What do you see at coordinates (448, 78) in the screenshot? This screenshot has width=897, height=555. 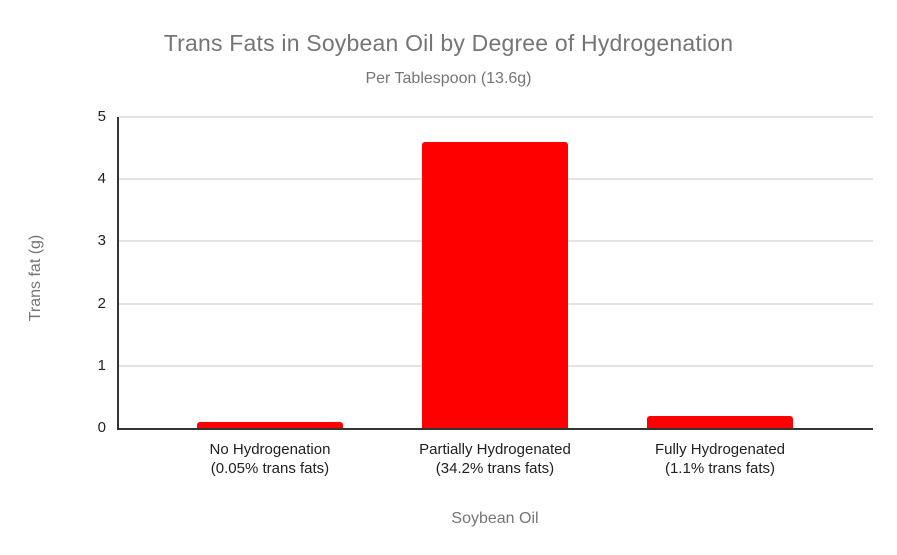 I see `chart-subtitle: Per Tablespoon (13.6g)` at bounding box center [448, 78].